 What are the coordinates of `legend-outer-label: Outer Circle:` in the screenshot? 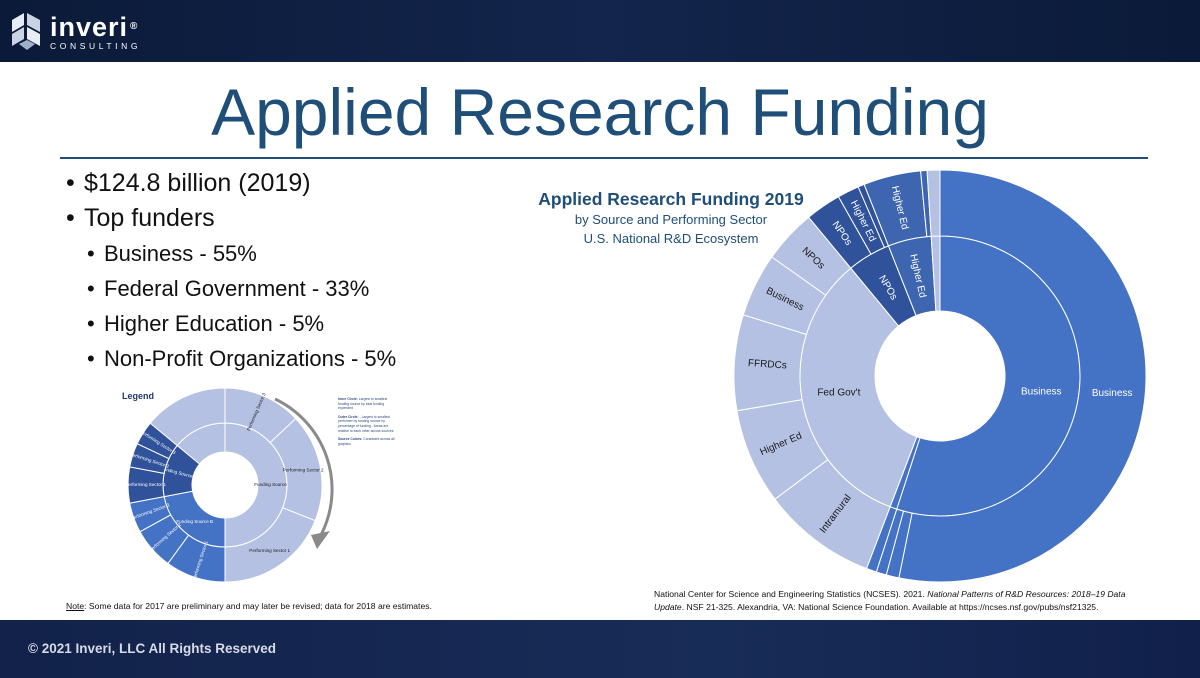 It's located at (348, 416).